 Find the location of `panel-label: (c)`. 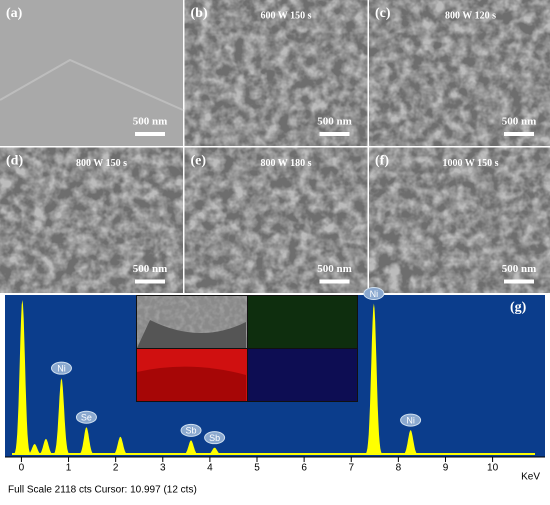

panel-label: (c) is located at coordinates (383, 13).